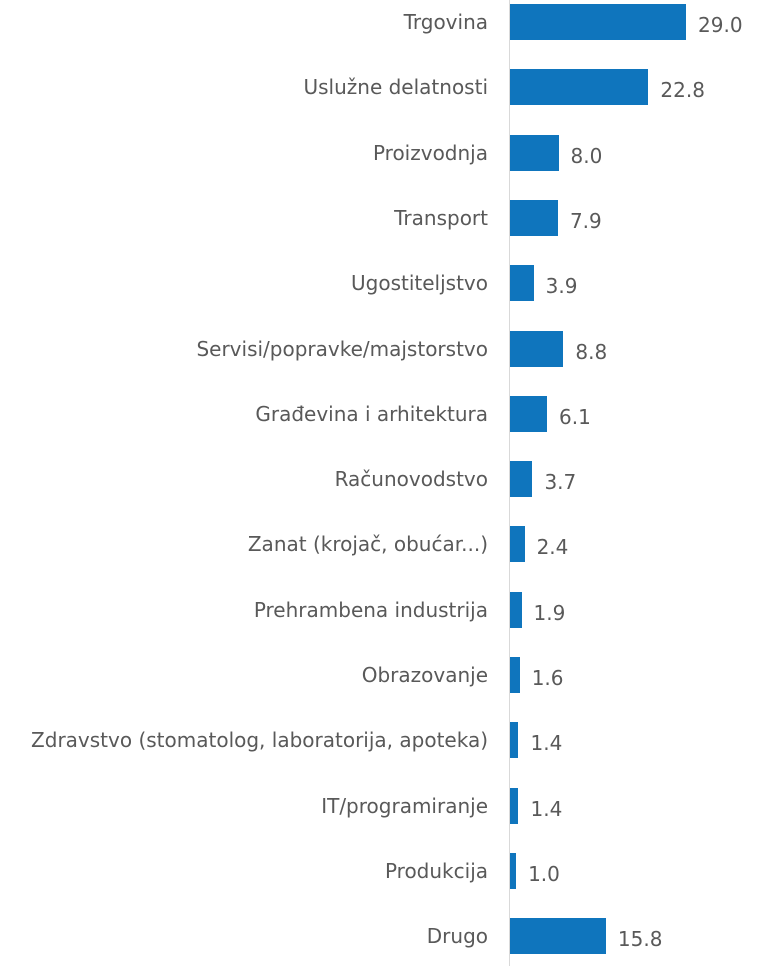 The image size is (779, 968). I want to click on category-label-box: Građevina i arhitektura, so click(255, 414).